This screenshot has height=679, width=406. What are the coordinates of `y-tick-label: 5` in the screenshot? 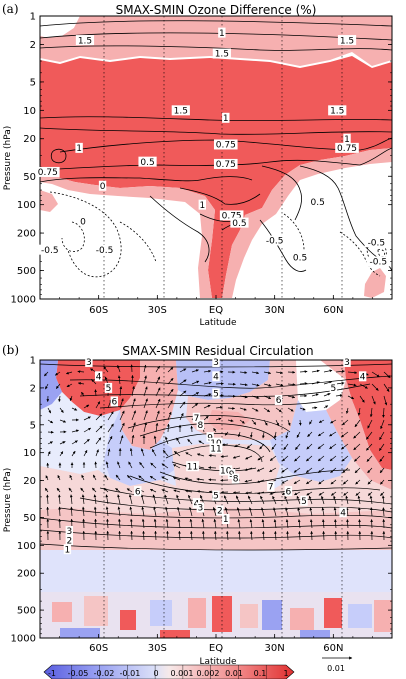 It's located at (33, 425).